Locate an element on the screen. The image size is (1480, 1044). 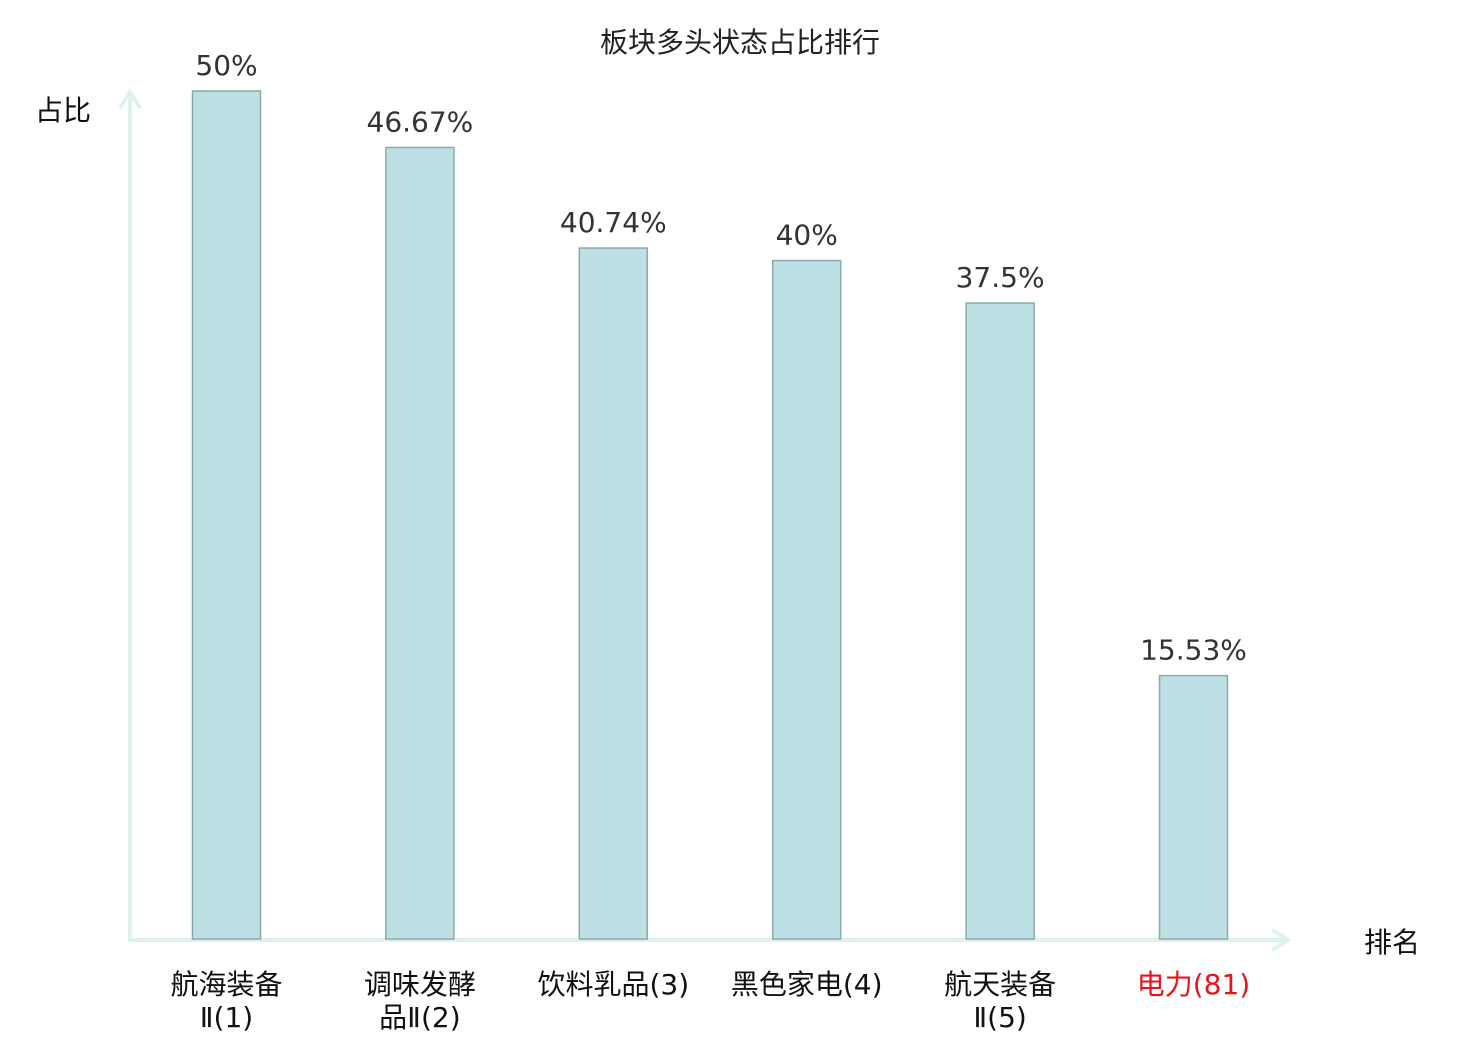
x-axis-label: 排名 is located at coordinates (1392, 942).